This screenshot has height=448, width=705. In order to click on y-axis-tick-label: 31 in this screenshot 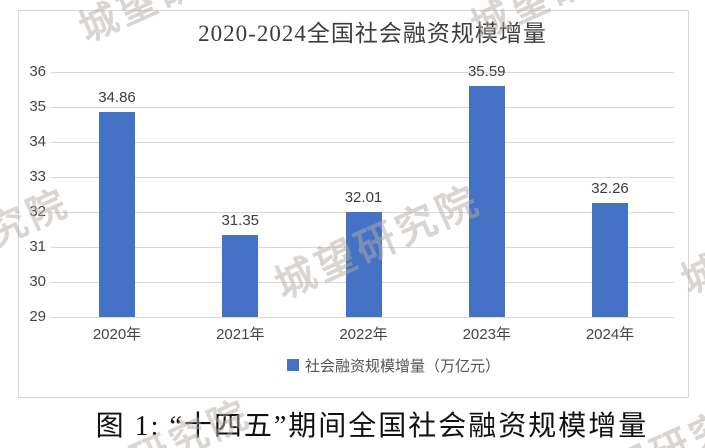, I will do `click(37, 246)`.